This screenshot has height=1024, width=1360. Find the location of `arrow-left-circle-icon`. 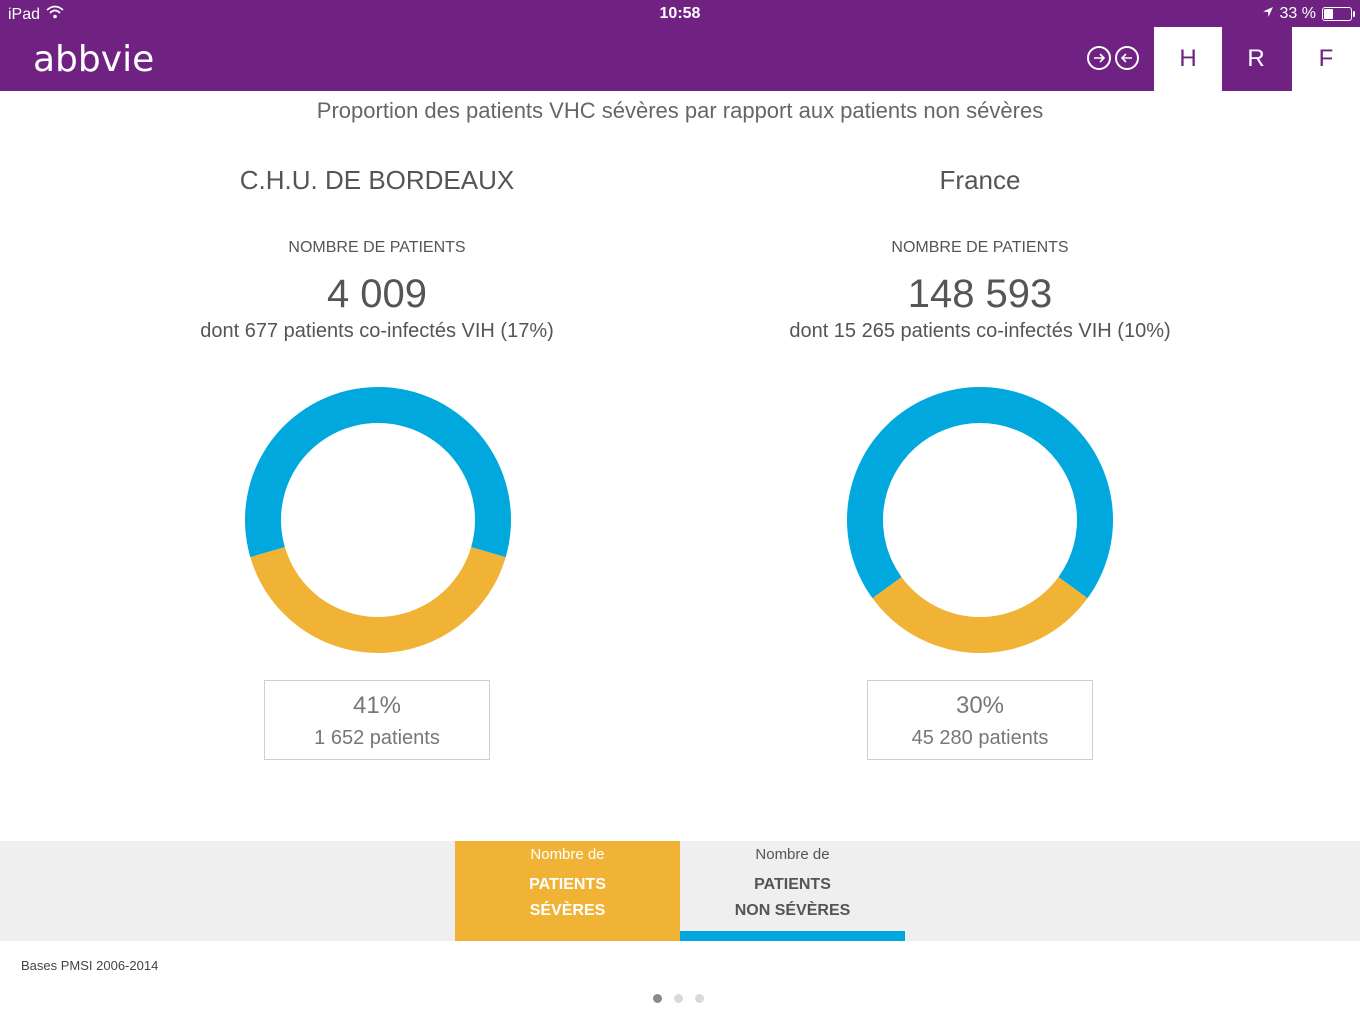

arrow-left-circle-icon is located at coordinates (1127, 58).